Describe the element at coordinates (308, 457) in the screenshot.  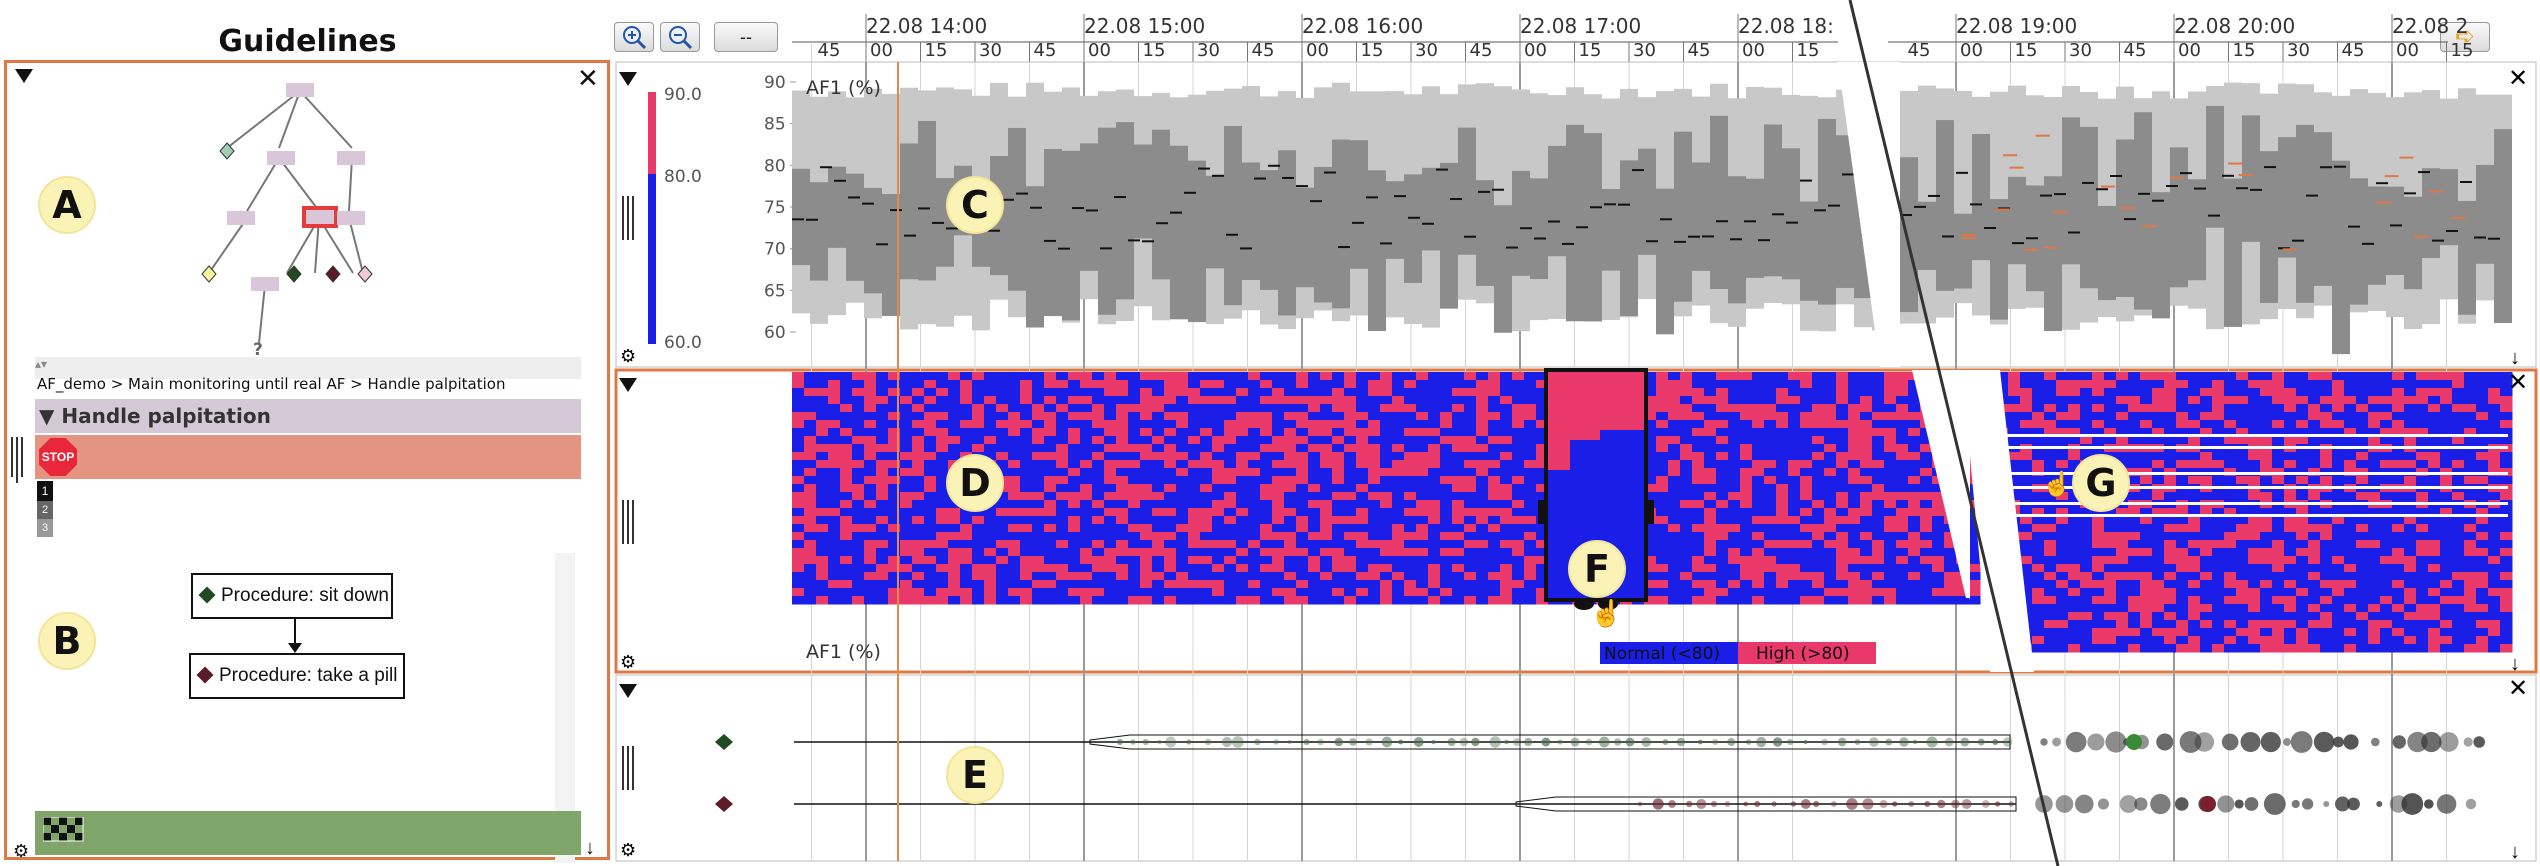
I see `stop-bar: STOP` at that location.